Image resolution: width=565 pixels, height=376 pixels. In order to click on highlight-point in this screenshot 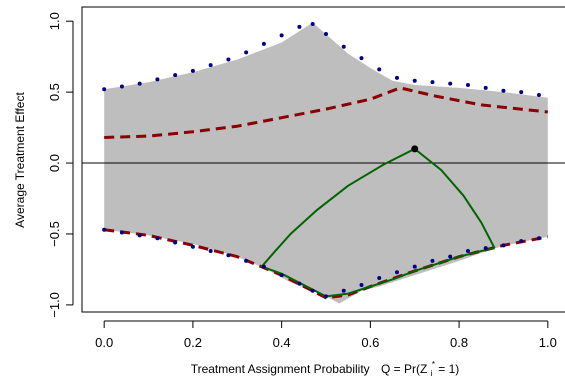, I will do `click(415, 149)`.